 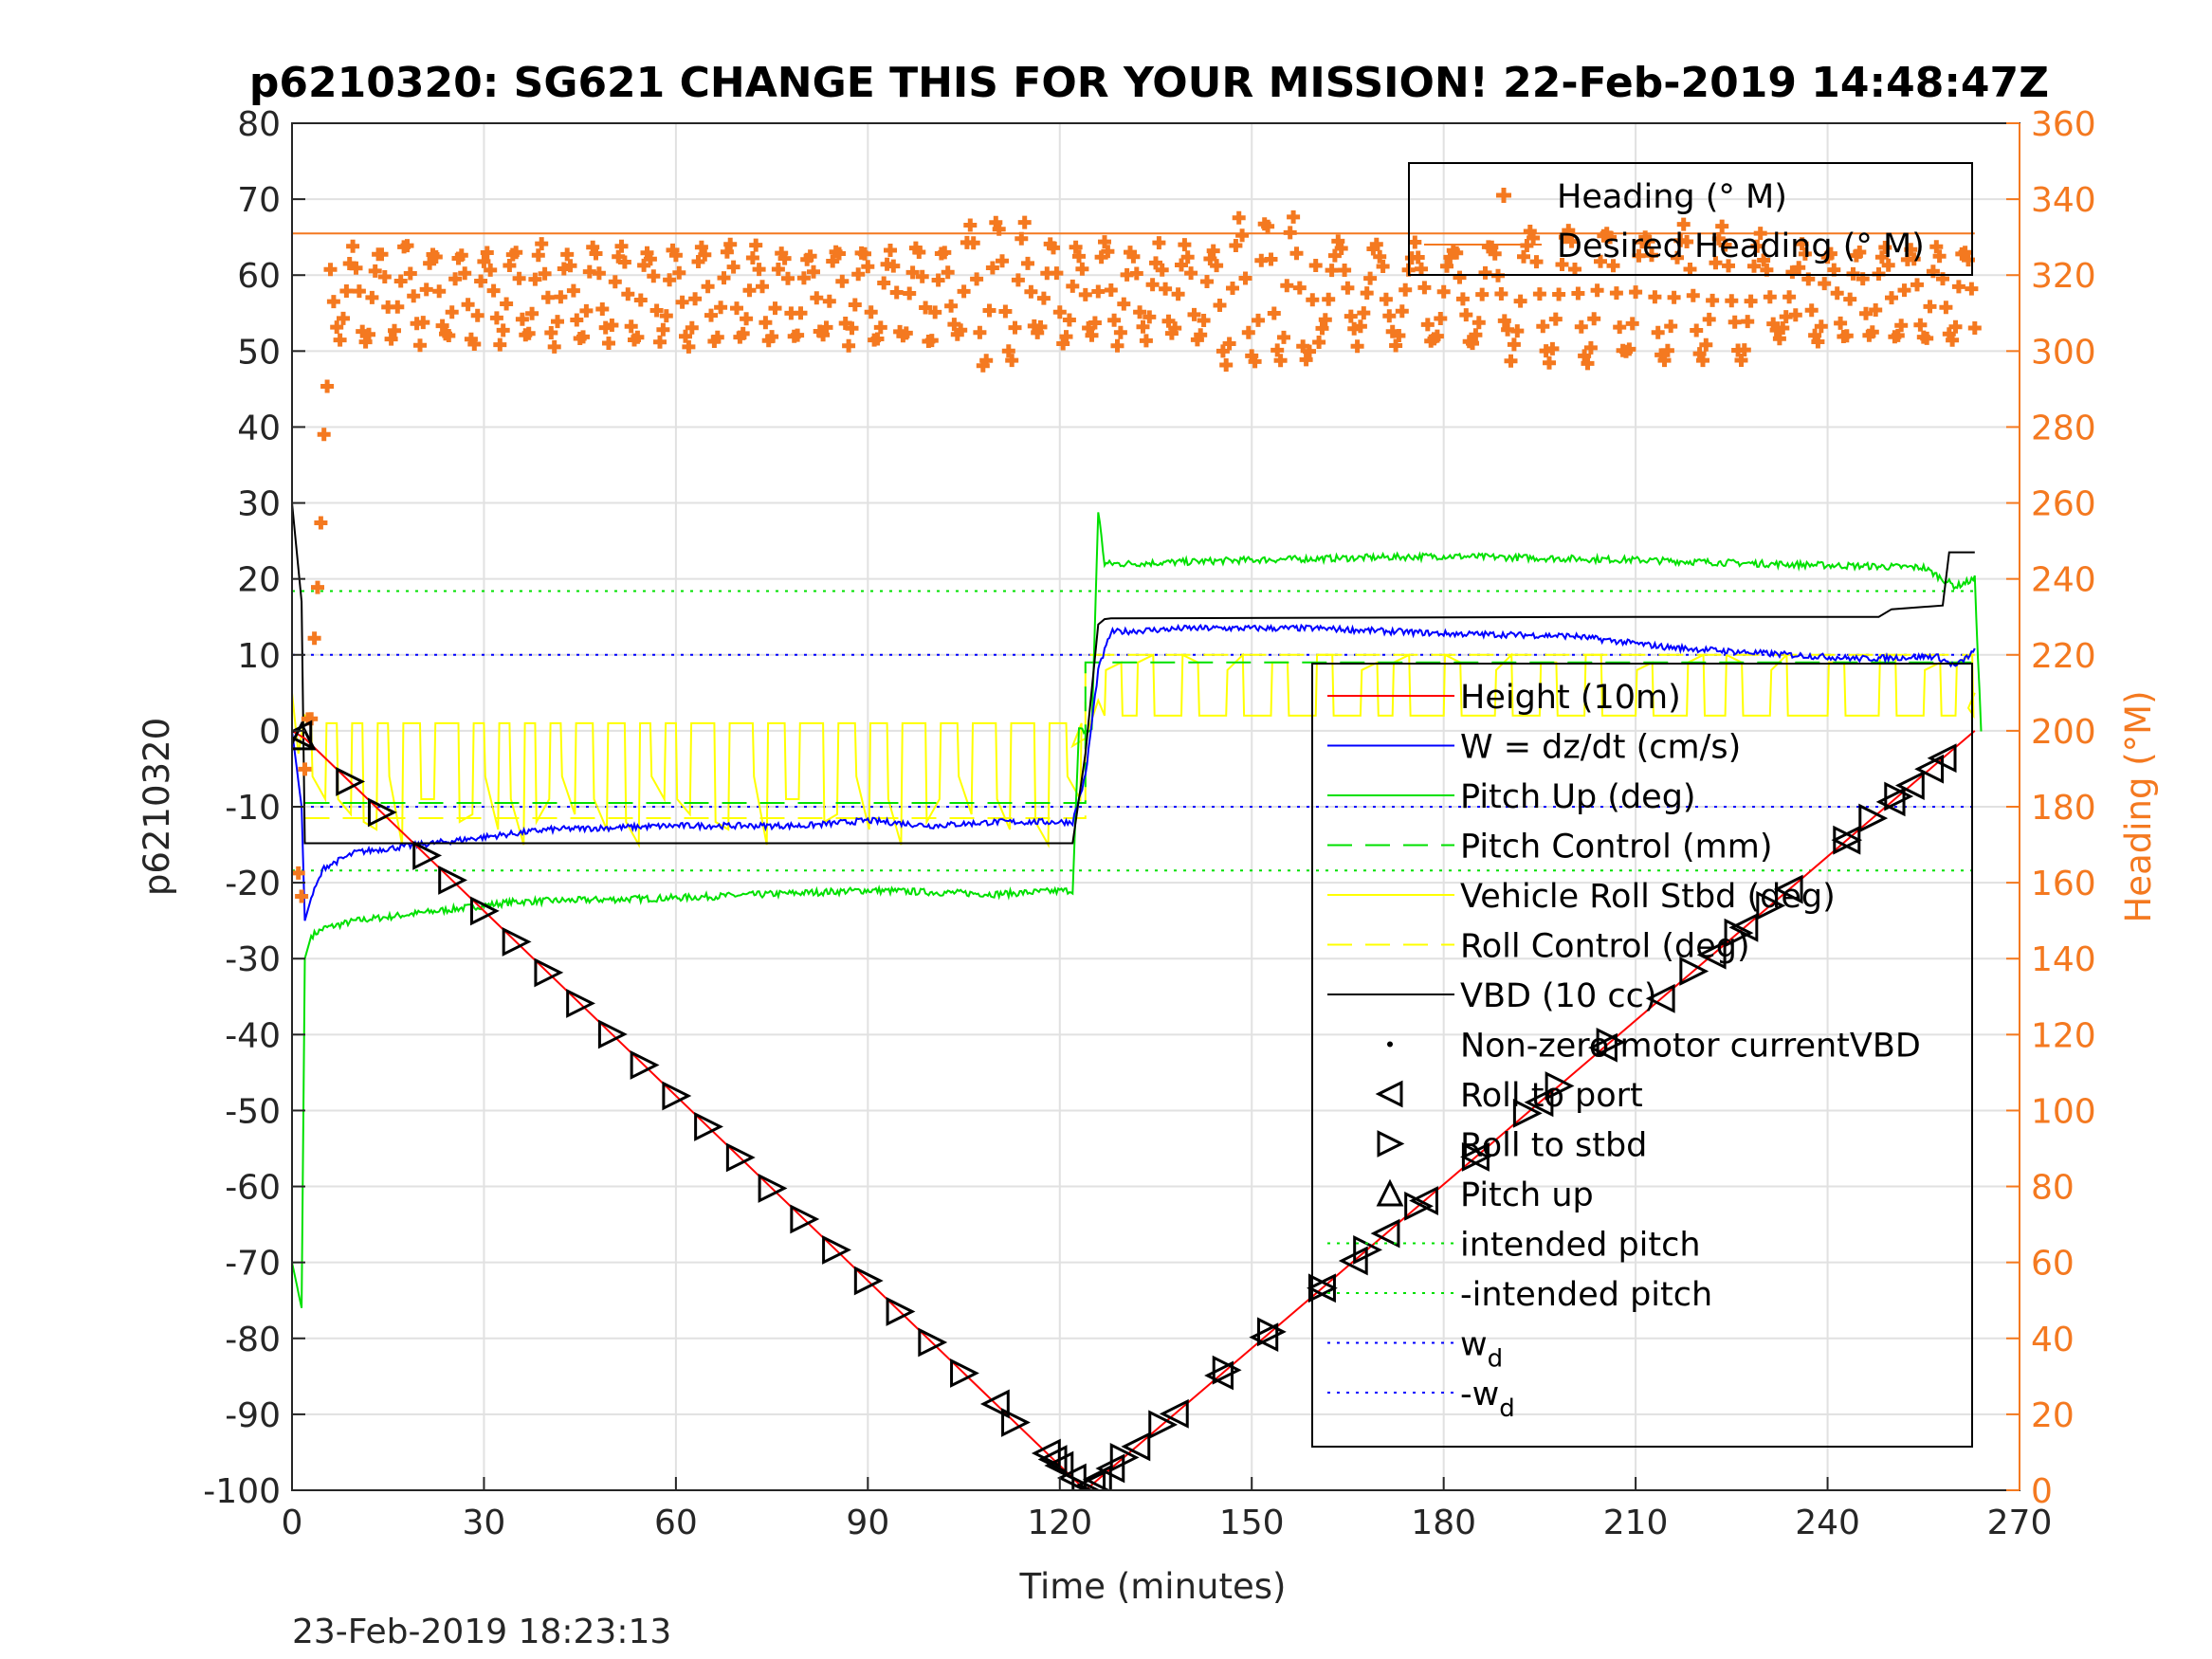 What do you see at coordinates (259, 276) in the screenshot?
I see `y-tick-label: 60` at bounding box center [259, 276].